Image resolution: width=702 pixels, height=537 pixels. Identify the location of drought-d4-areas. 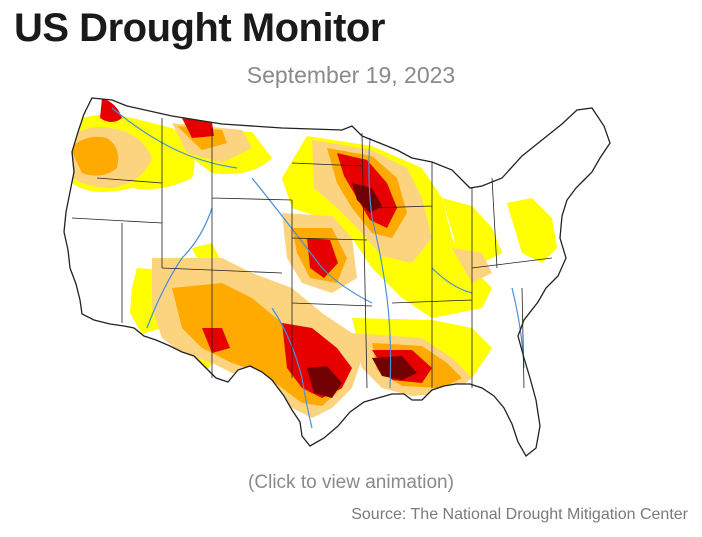
(362, 290).